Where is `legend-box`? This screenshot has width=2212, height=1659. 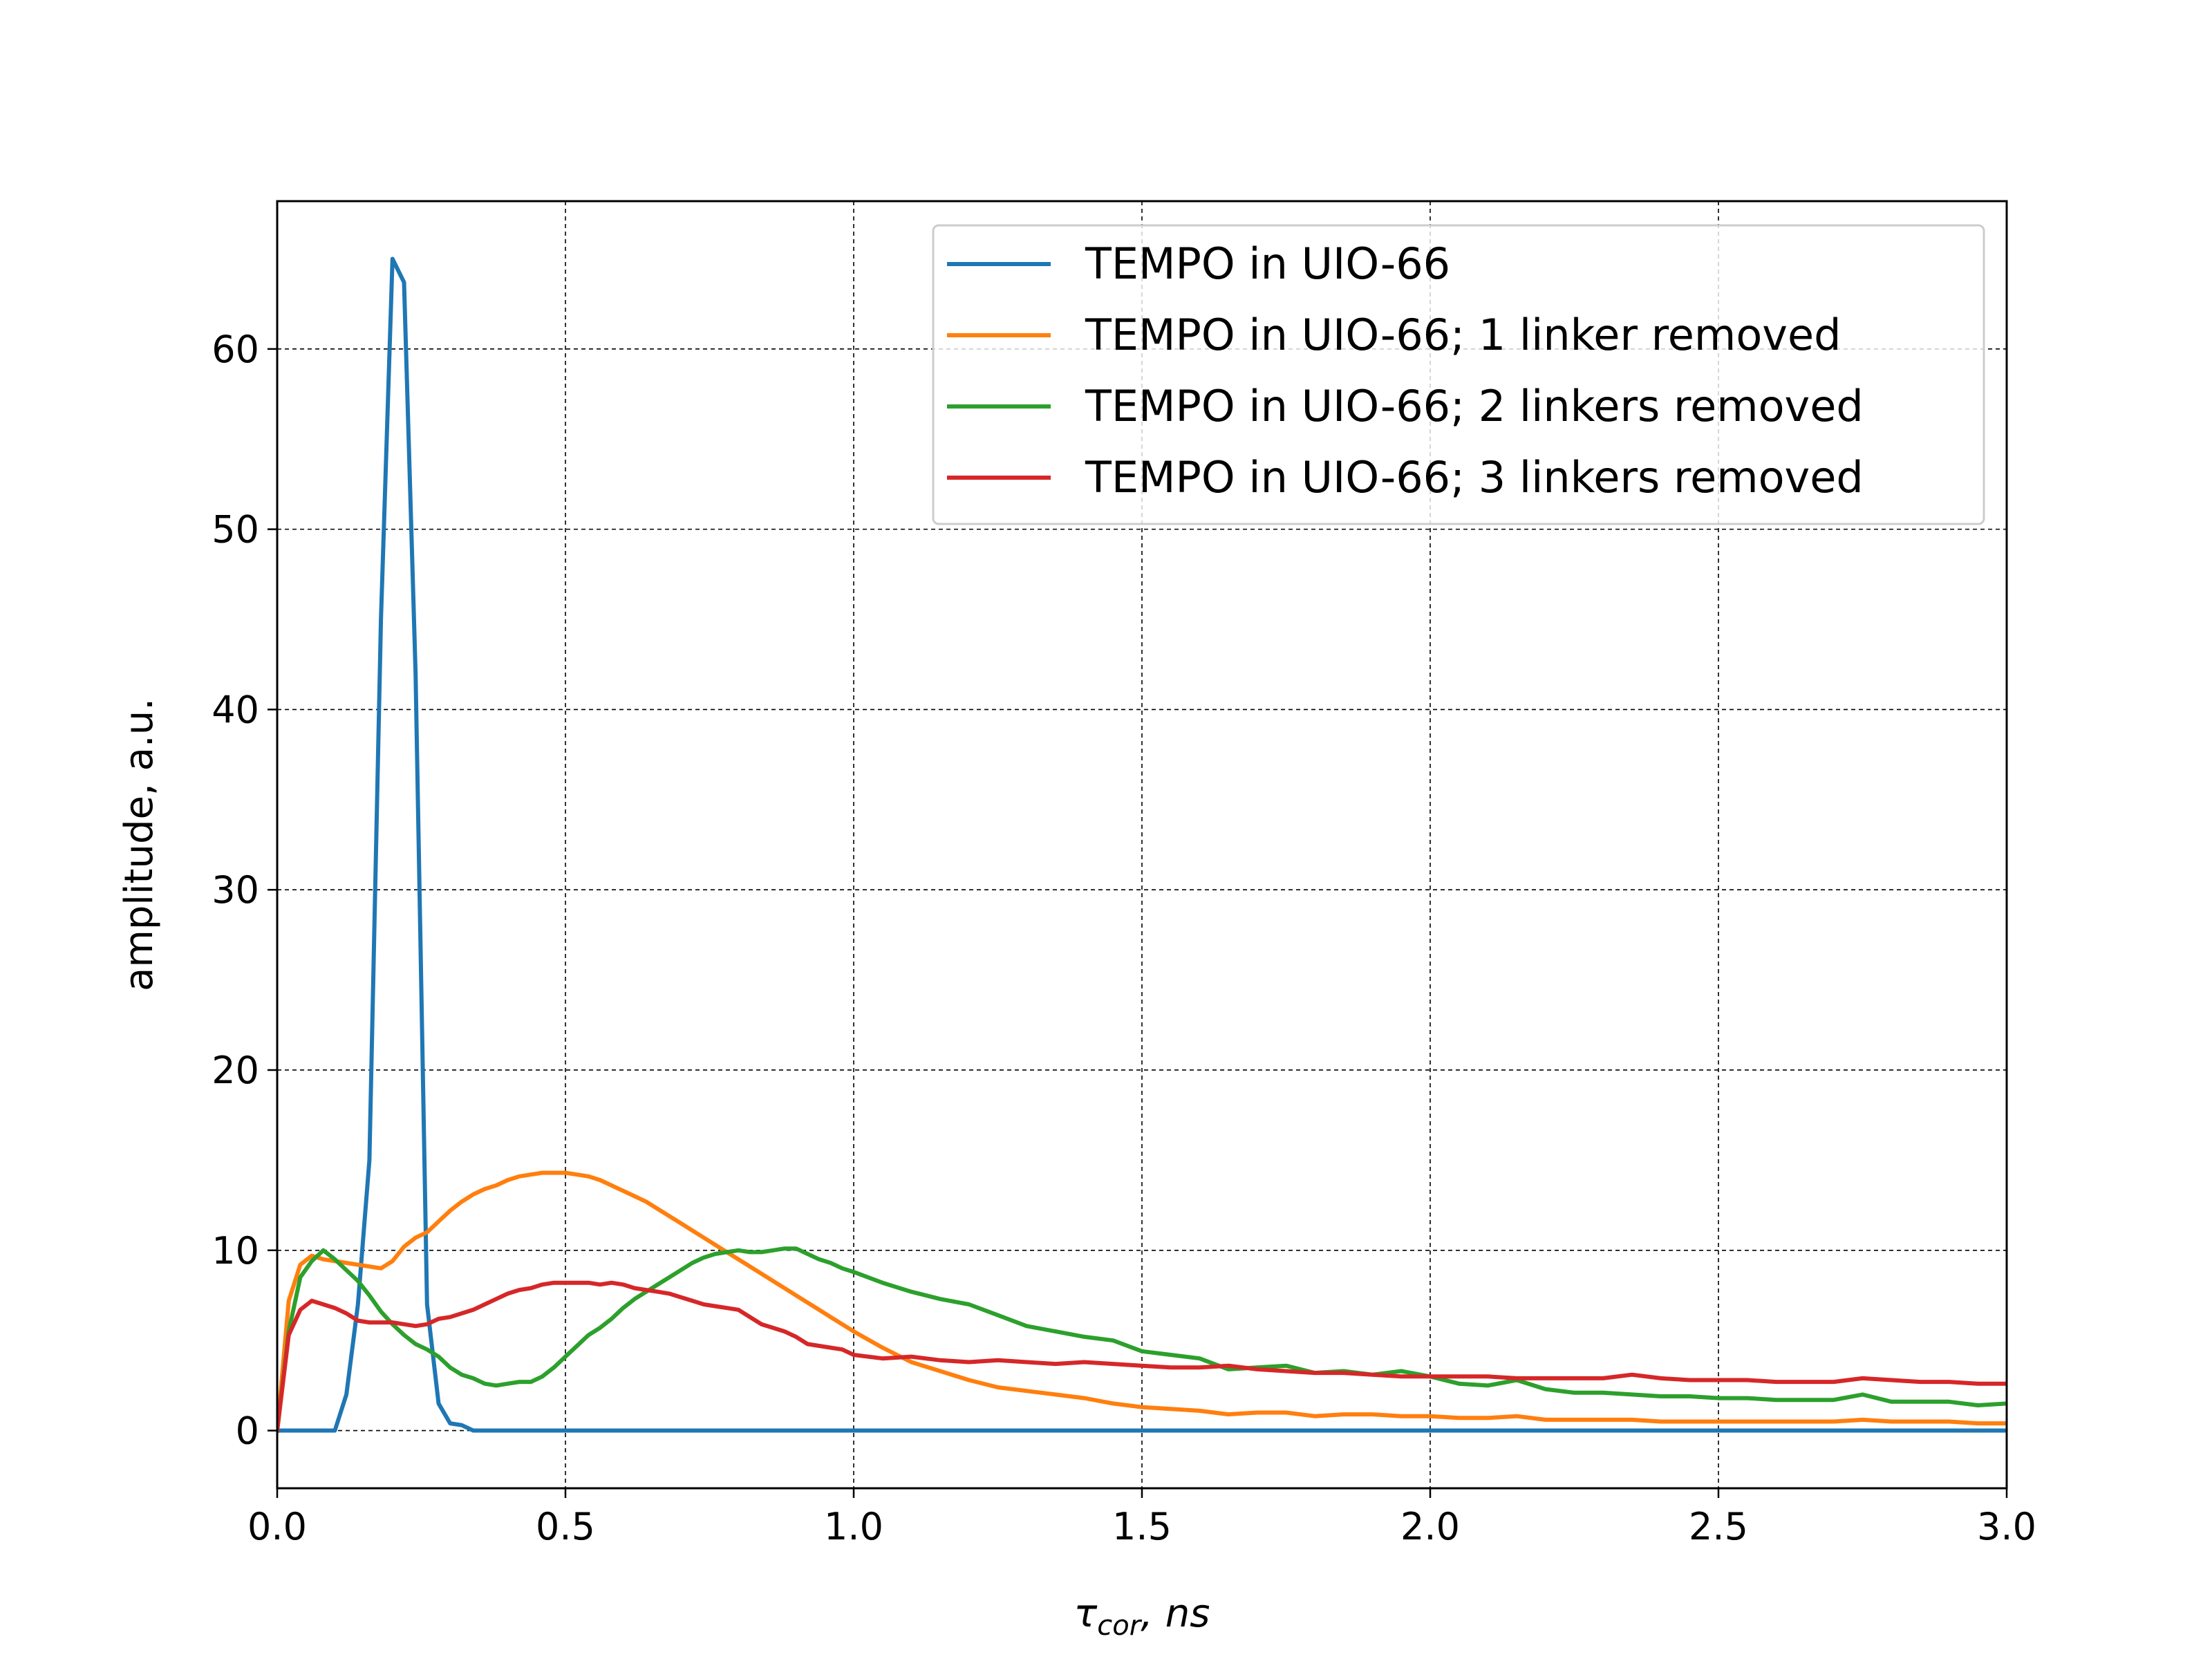 legend-box is located at coordinates (1459, 374).